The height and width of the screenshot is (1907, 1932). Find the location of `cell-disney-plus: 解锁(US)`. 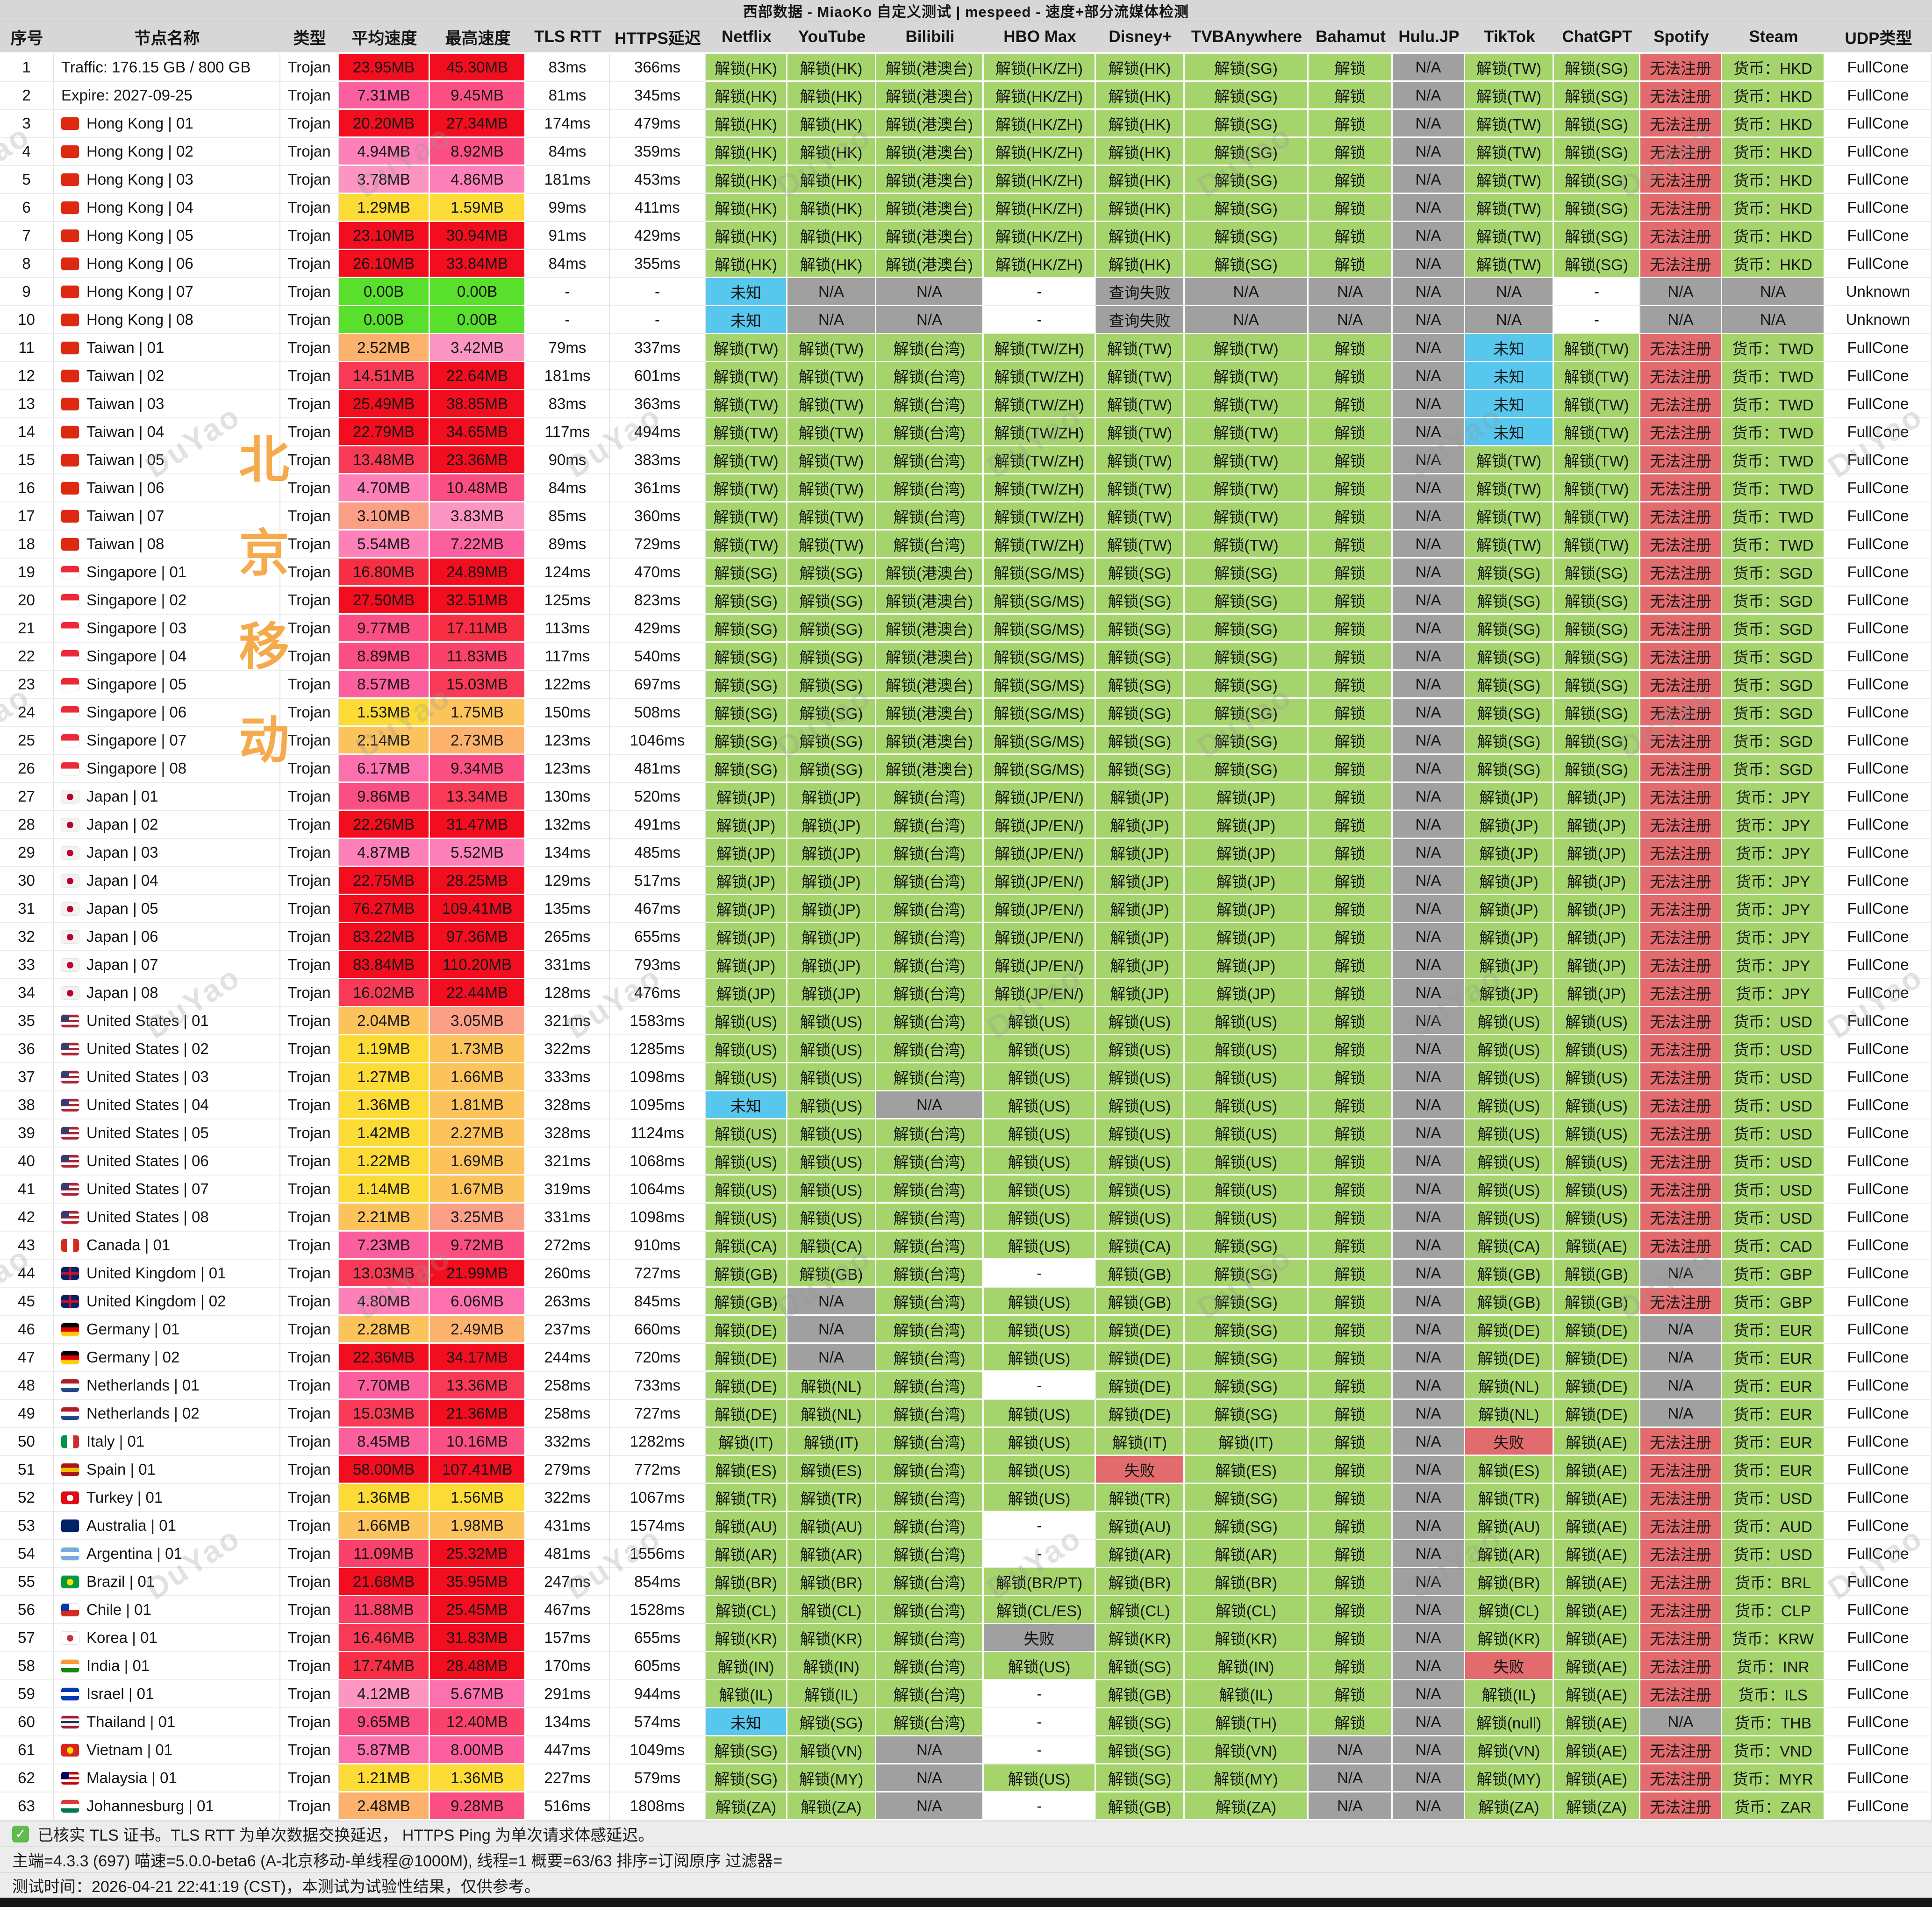

cell-disney-plus: 解锁(US) is located at coordinates (1140, 1105).